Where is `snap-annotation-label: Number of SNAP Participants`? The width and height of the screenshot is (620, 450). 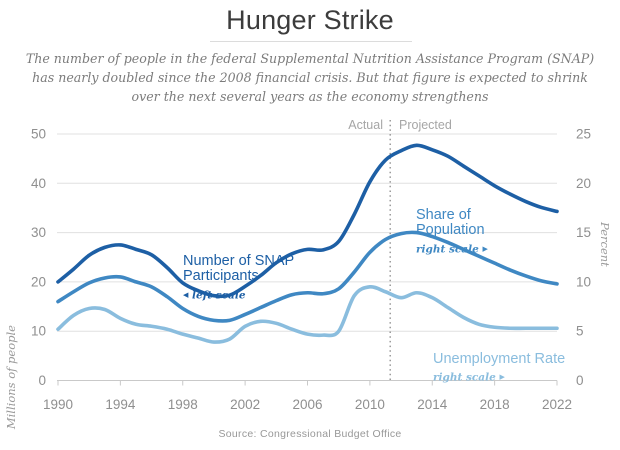
snap-annotation-label: Number of SNAP Participants is located at coordinates (239, 268).